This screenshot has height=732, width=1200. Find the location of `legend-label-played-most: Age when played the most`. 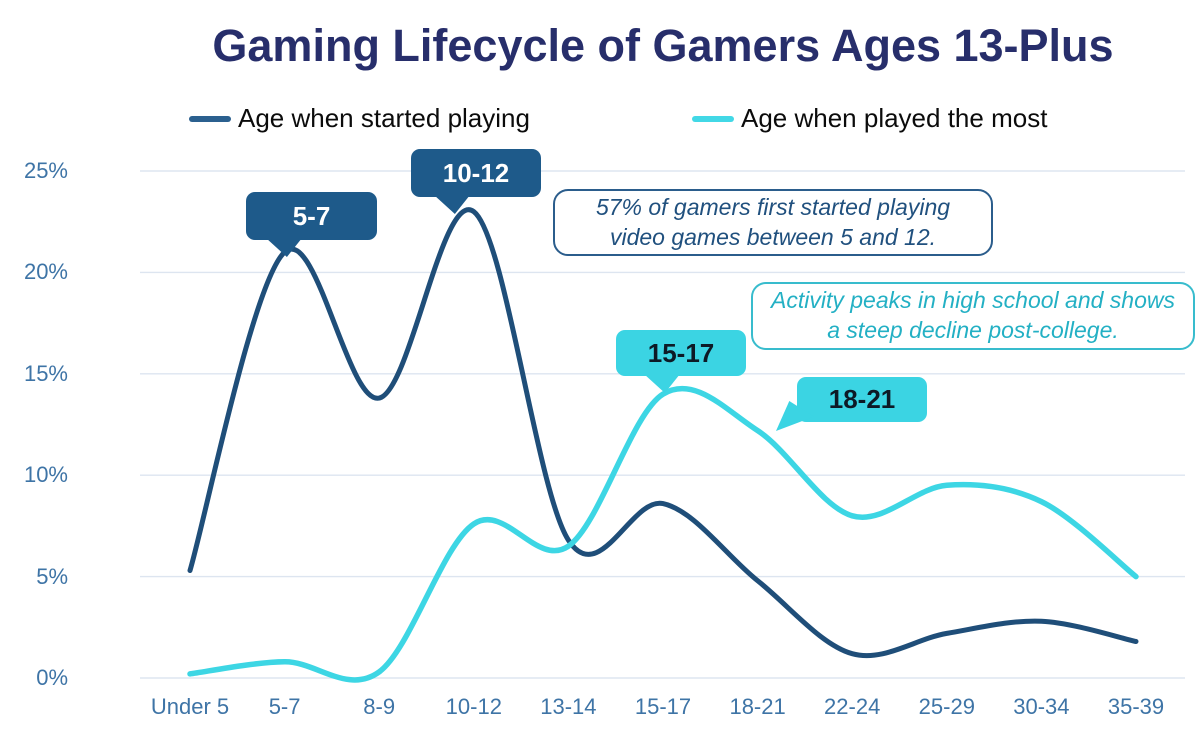

legend-label-played-most: Age when played the most is located at coordinates (894, 118).